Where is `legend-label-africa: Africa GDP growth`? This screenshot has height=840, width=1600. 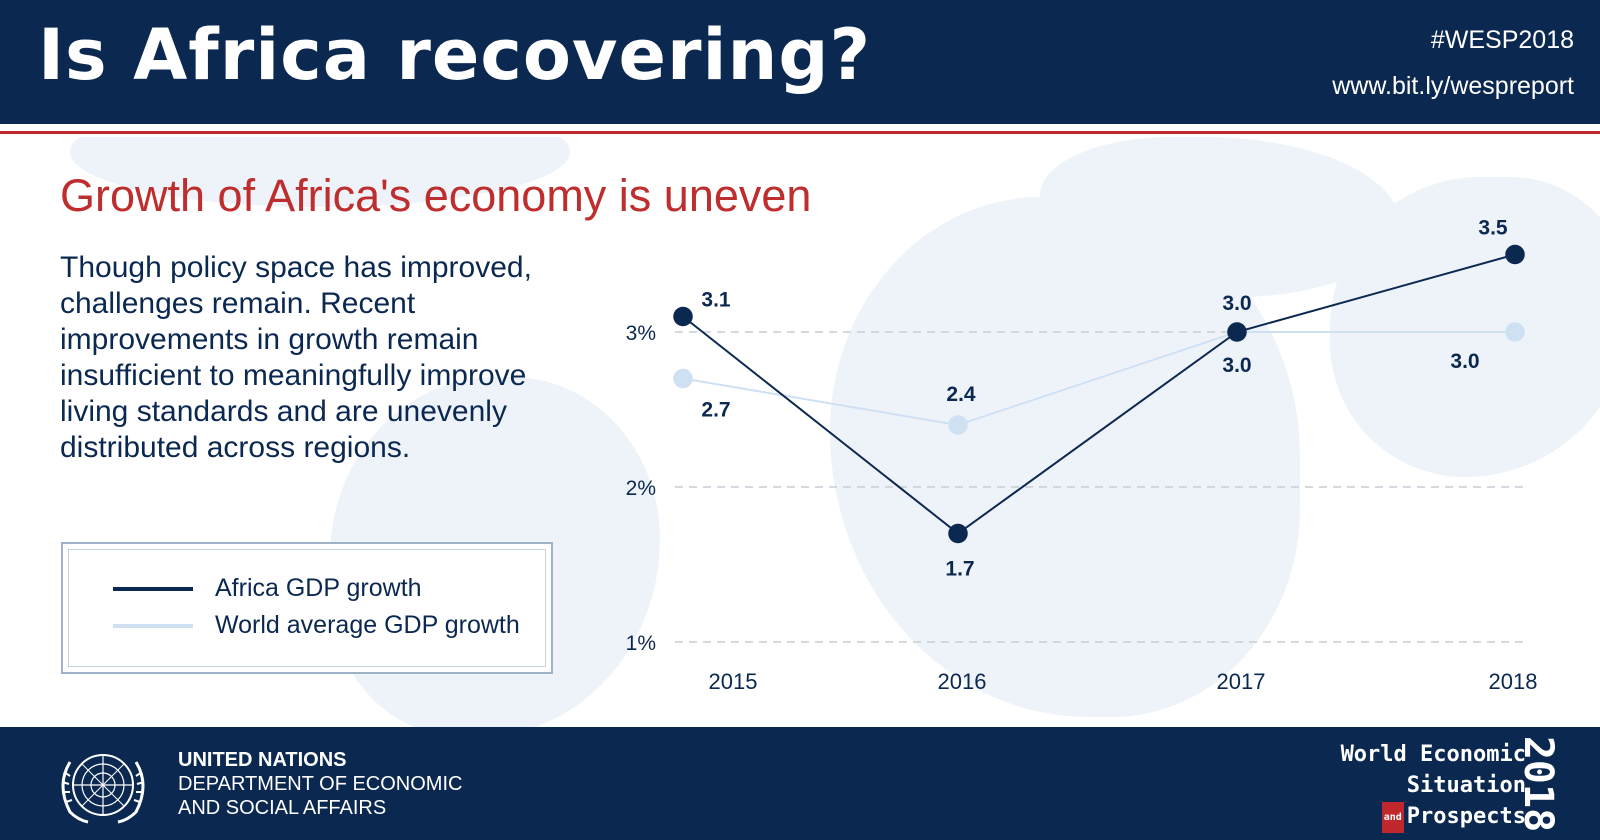 legend-label-africa: Africa GDP growth is located at coordinates (318, 588).